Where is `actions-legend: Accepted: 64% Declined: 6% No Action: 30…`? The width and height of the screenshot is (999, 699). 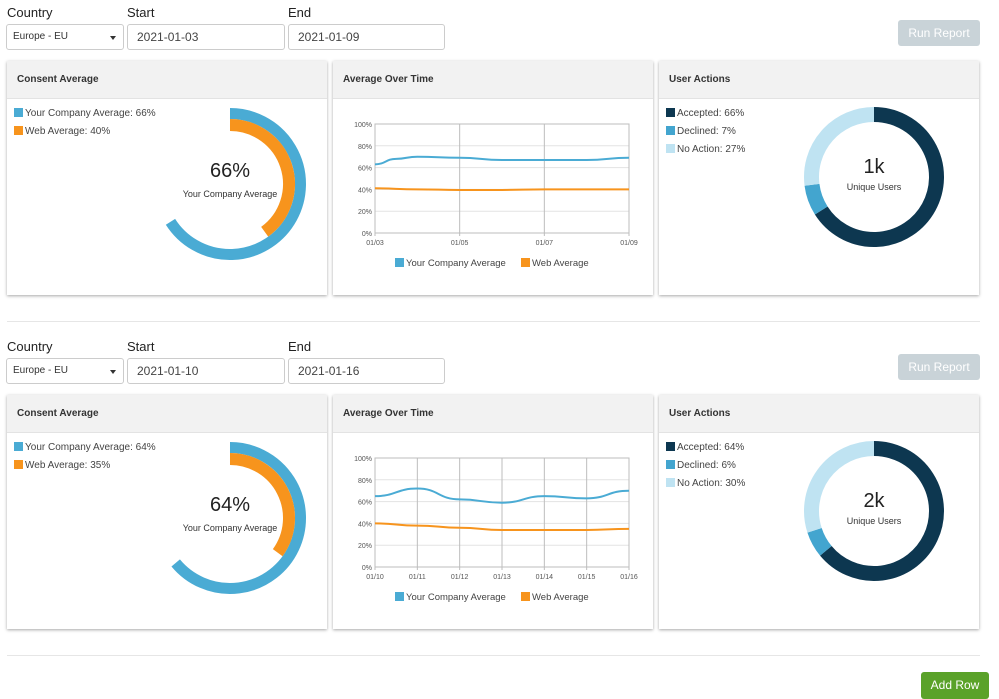
actions-legend: Accepted: 64% Declined: 6% No Action: 30… is located at coordinates (705, 466).